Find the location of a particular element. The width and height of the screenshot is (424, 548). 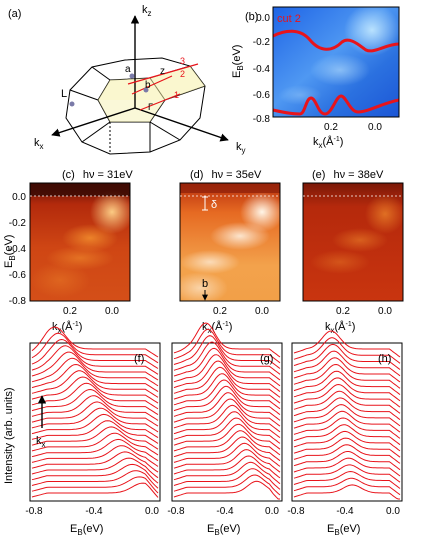

kx-arrow-label: kx is located at coordinates (41, 442).